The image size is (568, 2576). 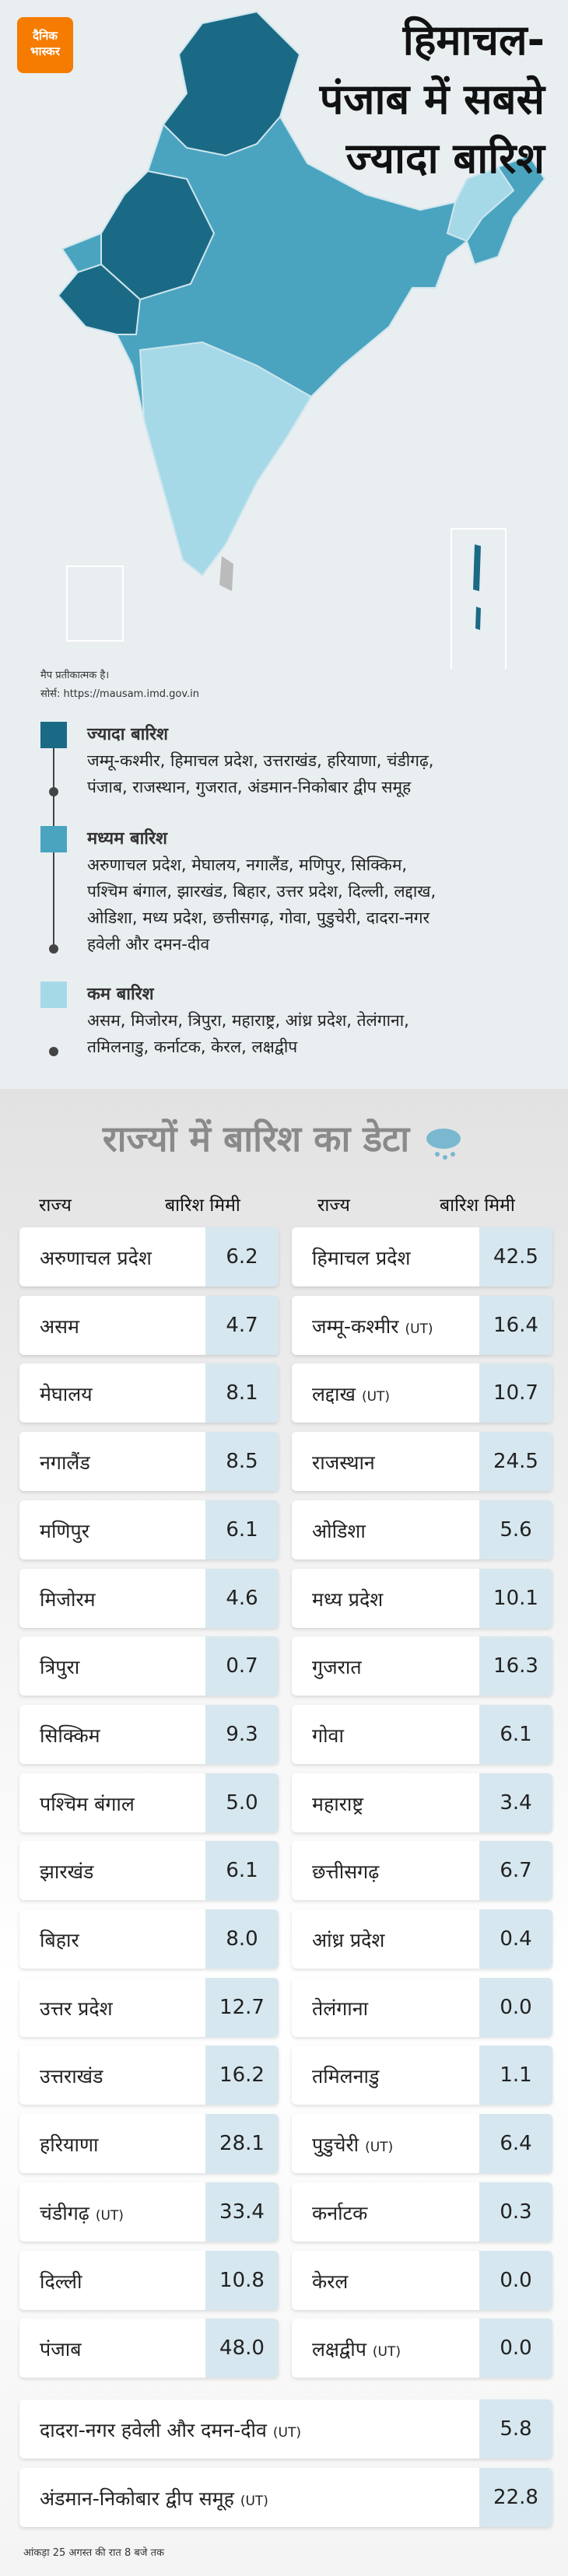 What do you see at coordinates (284, 1139) in the screenshot?
I see `table-title: राज्यों में बारिश का डेटा` at bounding box center [284, 1139].